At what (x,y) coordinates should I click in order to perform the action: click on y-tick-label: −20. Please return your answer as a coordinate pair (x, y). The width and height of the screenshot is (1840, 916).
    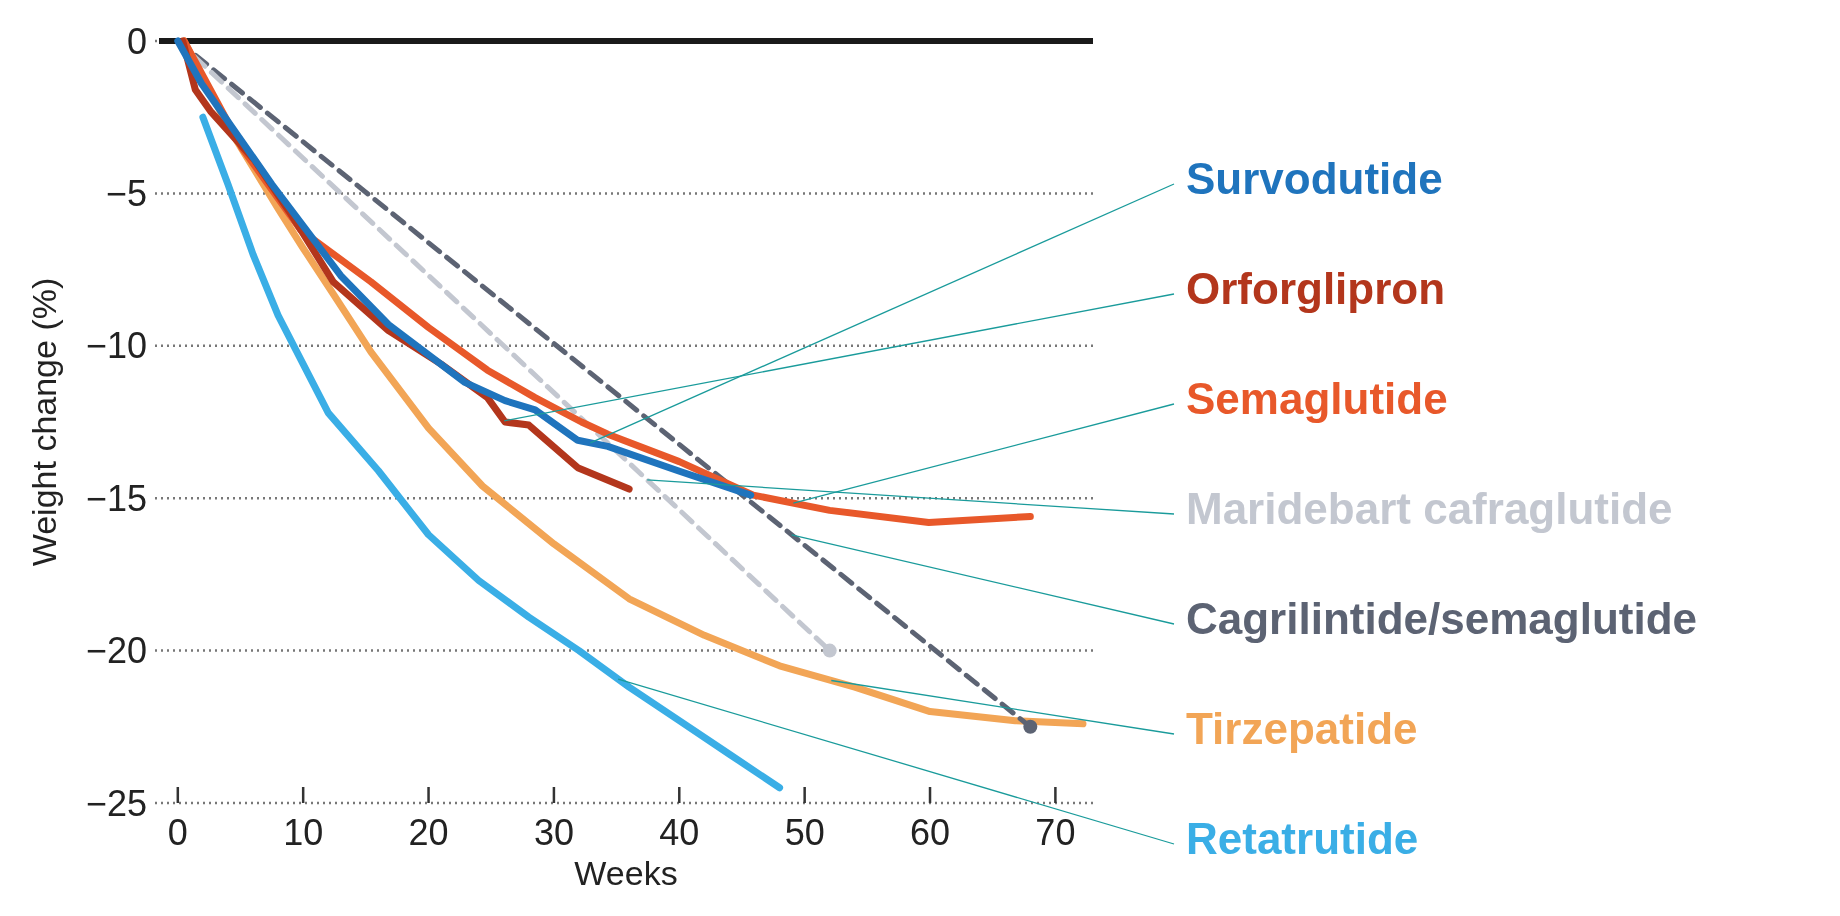
    Looking at the image, I should click on (116, 651).